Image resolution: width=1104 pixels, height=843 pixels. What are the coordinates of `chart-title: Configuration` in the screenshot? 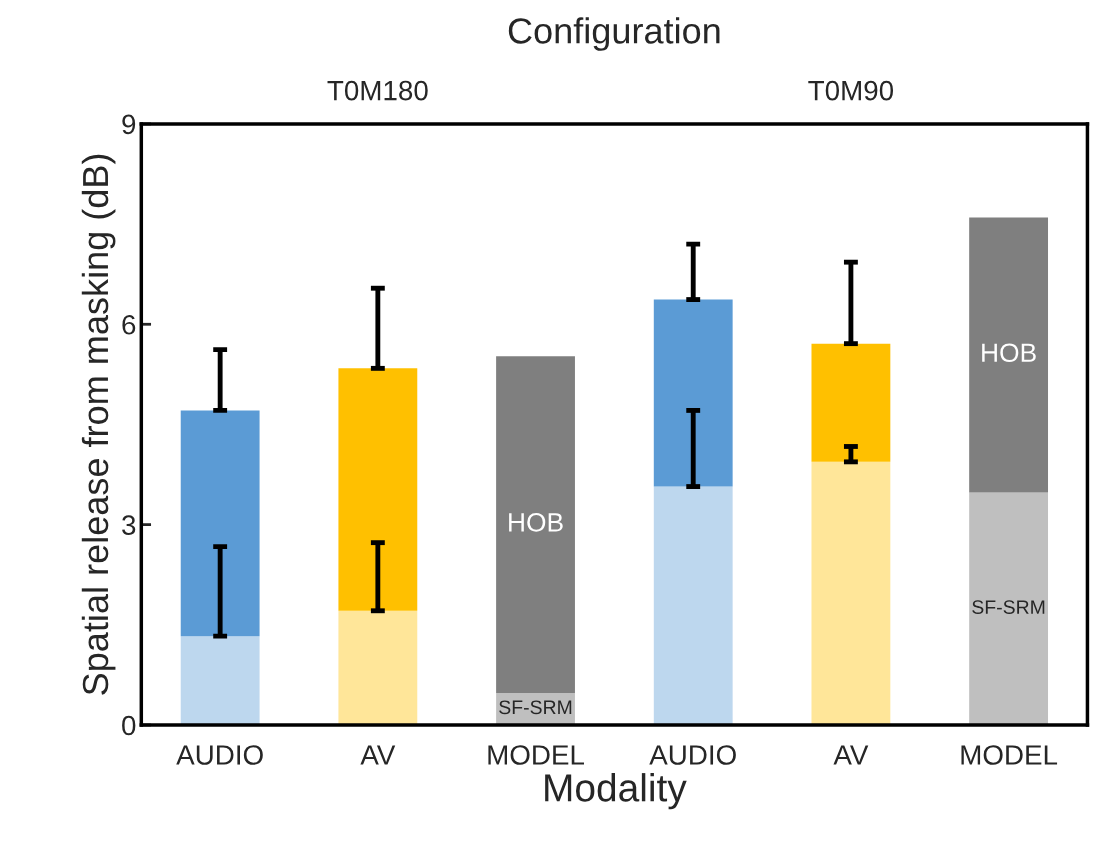 It's located at (614, 34).